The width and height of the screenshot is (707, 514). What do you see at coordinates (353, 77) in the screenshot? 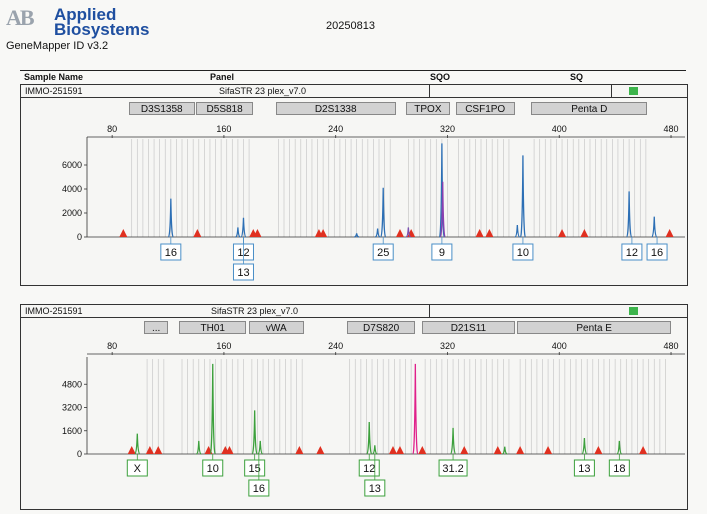
I see `sample-table-header: Sample Name Panel SQO SQ` at bounding box center [353, 77].